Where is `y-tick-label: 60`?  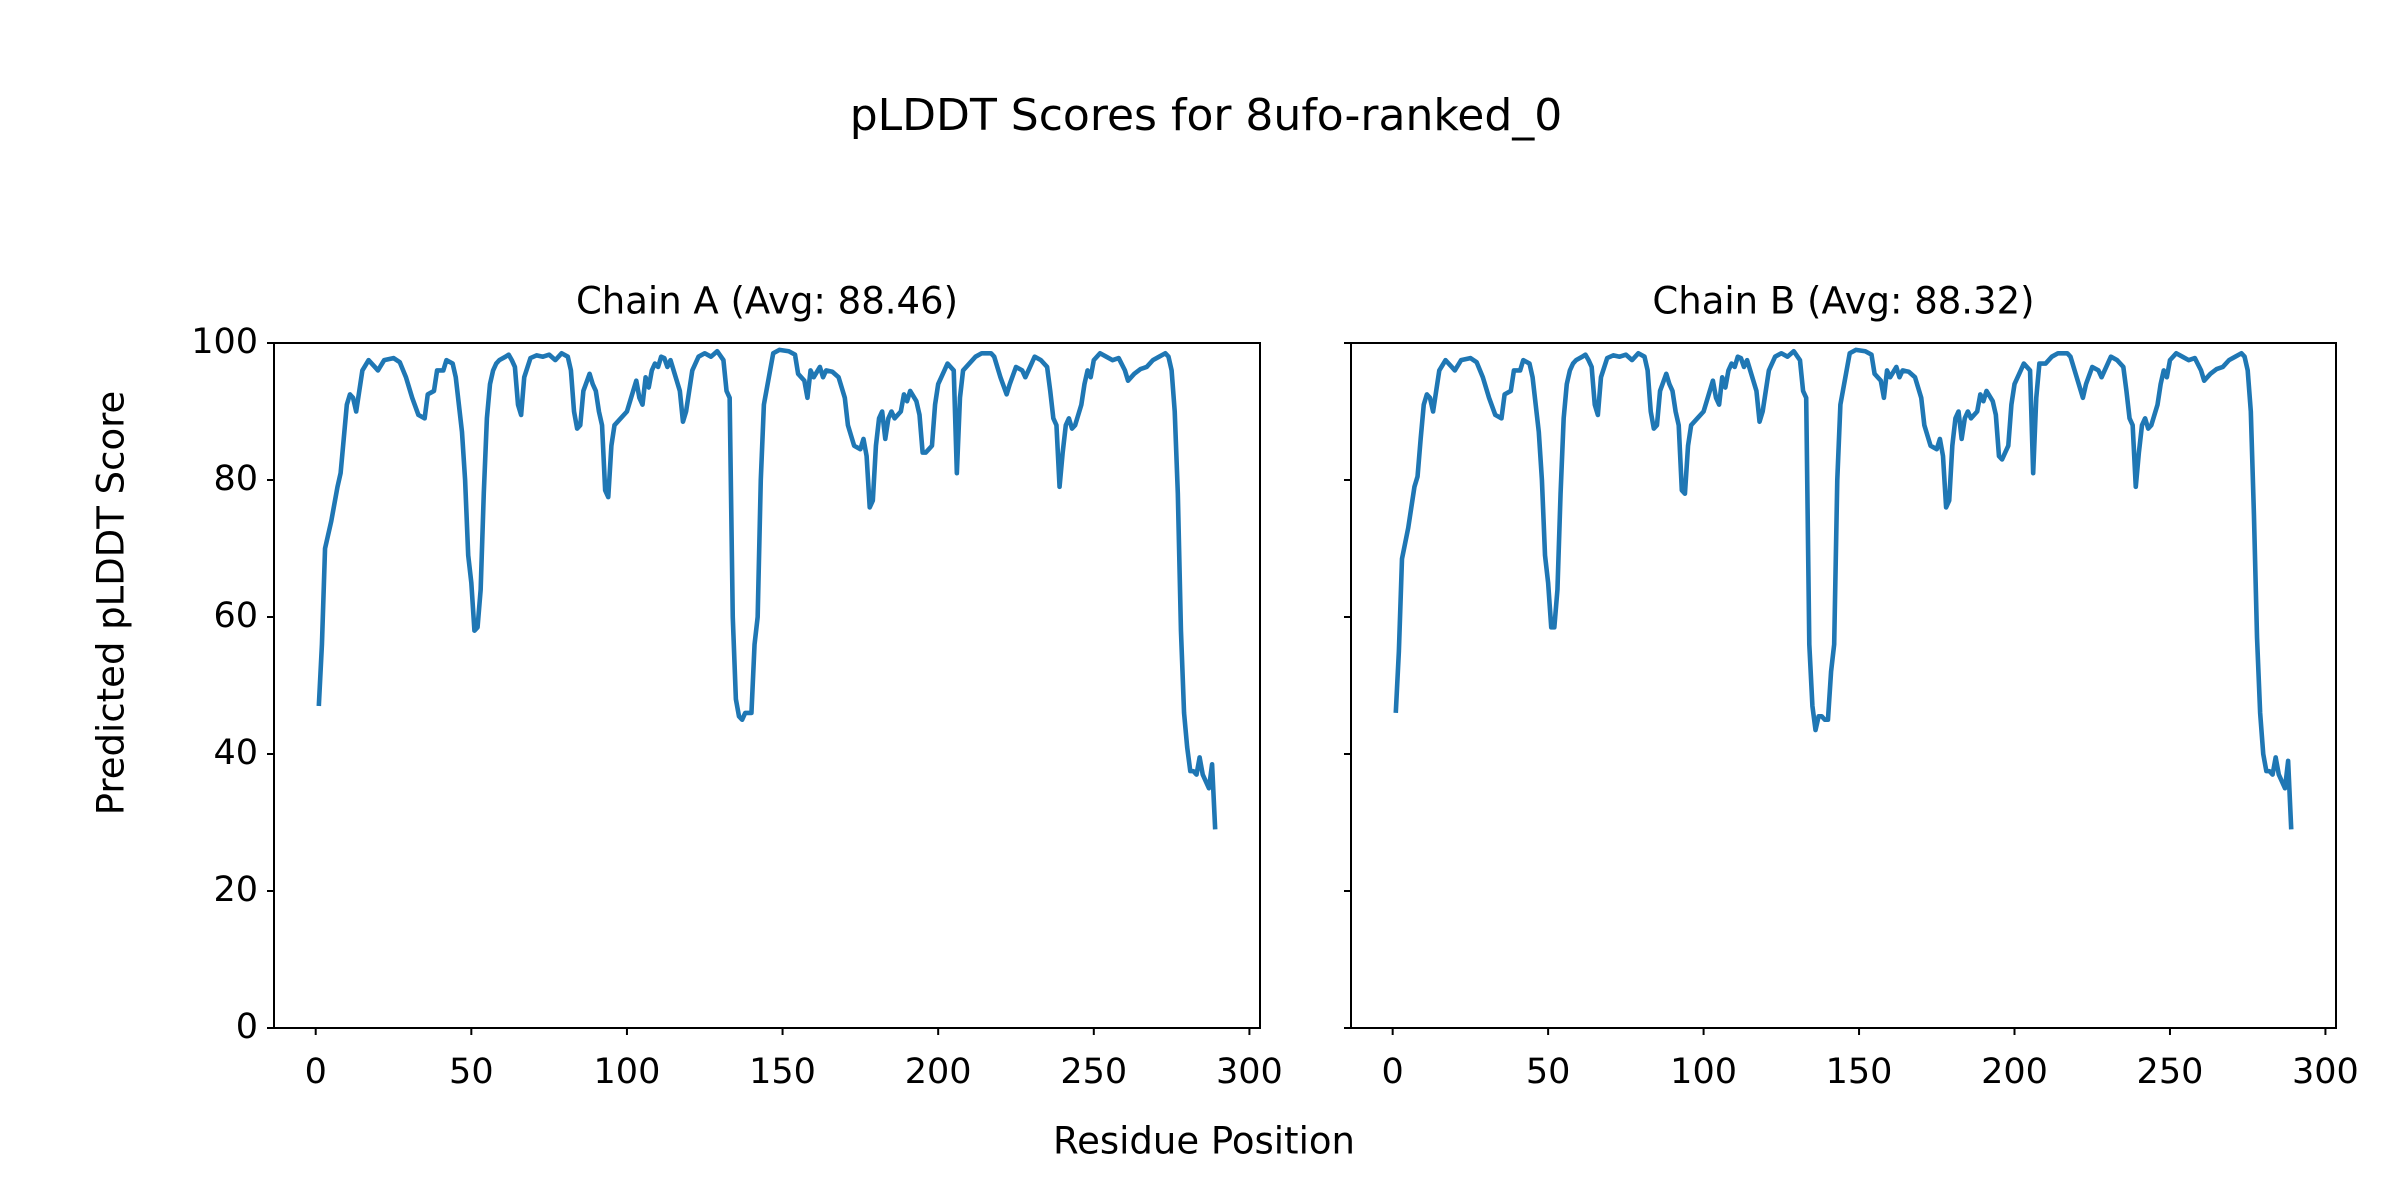 y-tick-label: 60 is located at coordinates (235, 616).